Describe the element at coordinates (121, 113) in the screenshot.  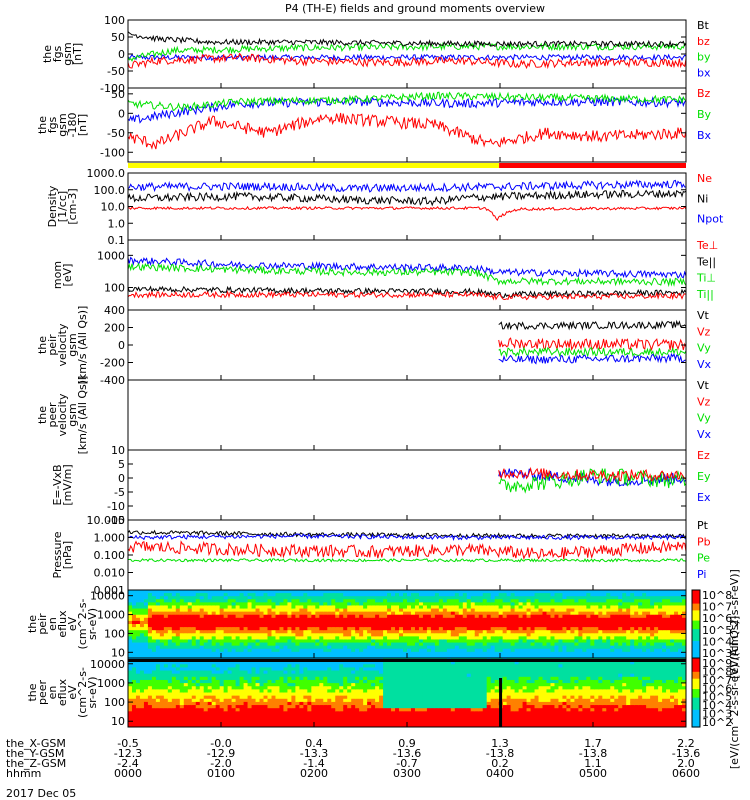
I see `y-tick-label: 0` at that location.